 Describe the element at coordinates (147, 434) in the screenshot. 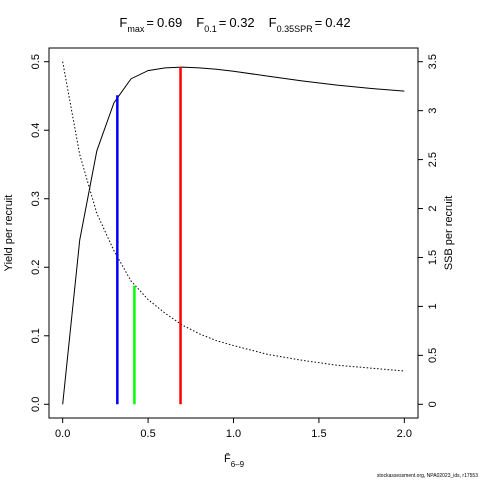

I see `x-tick-label: 0.5` at that location.